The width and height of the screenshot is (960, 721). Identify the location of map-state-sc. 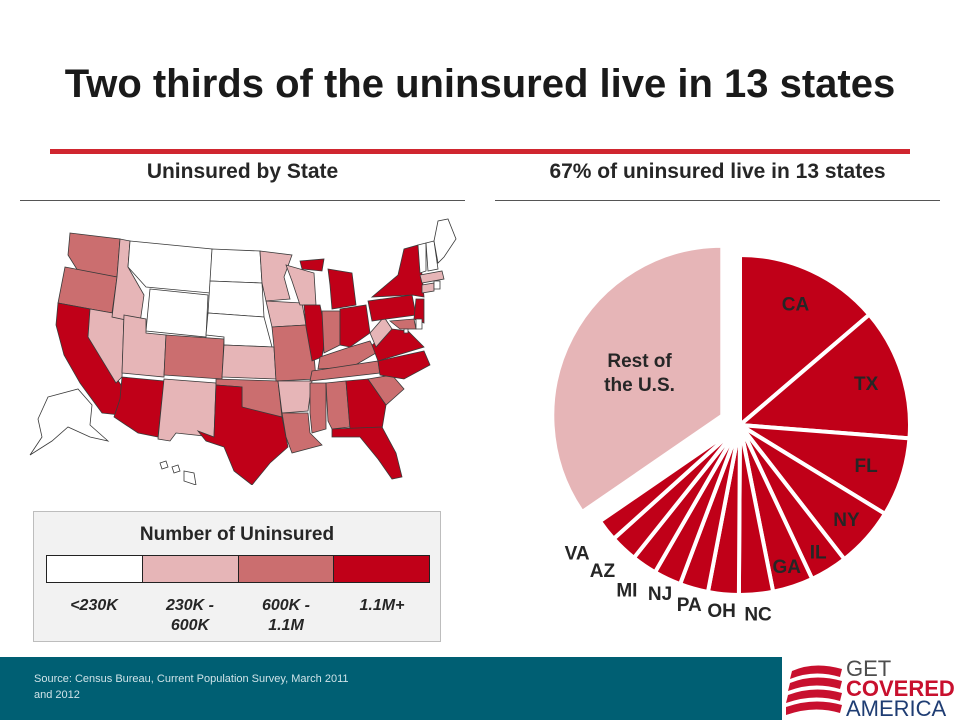
(386, 390).